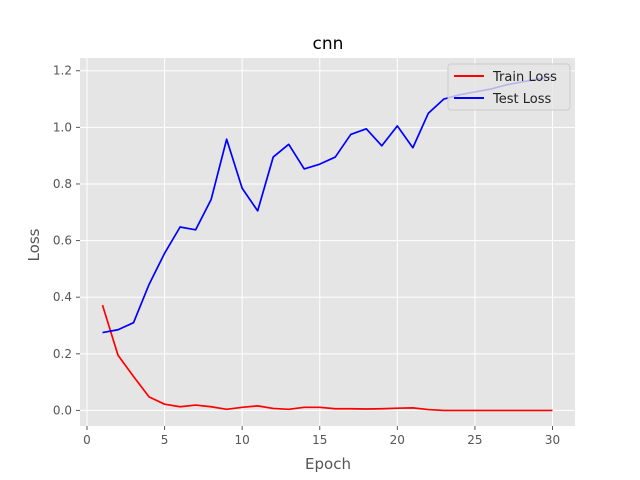 Image resolution: width=640 pixels, height=480 pixels. I want to click on y-tick-label: 0.6, so click(62, 241).